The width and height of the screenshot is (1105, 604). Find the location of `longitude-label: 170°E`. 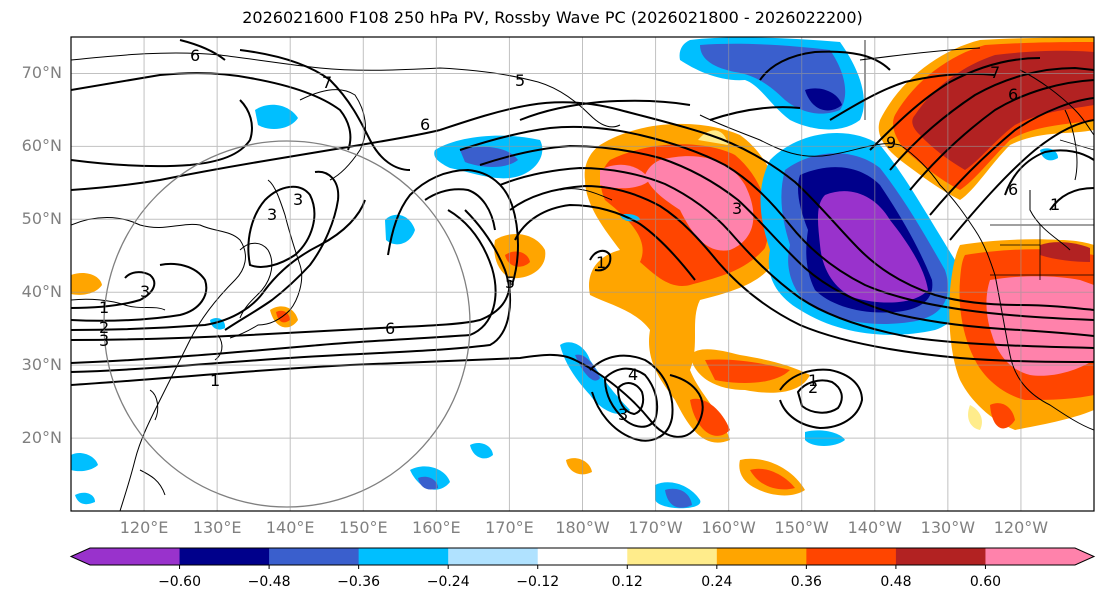

longitude-label: 170°E is located at coordinates (509, 527).